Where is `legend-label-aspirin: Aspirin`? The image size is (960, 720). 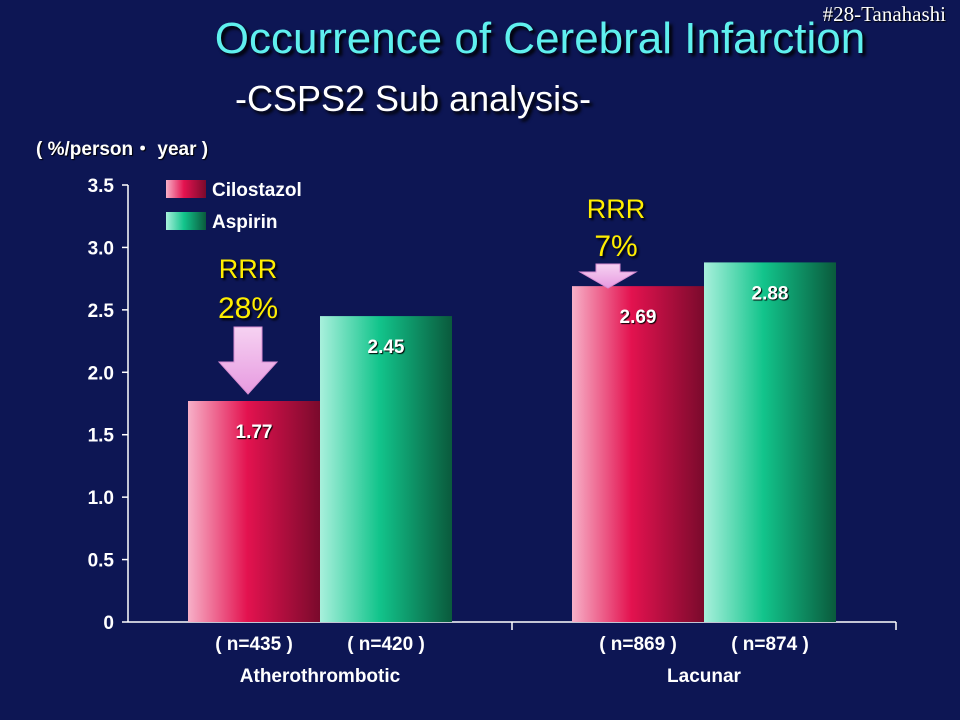 legend-label-aspirin: Aspirin is located at coordinates (244, 222).